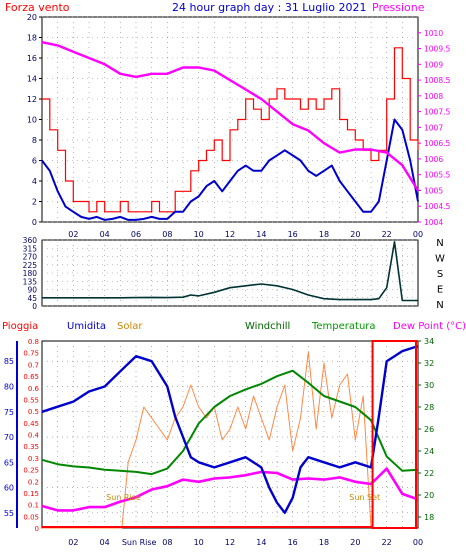 This screenshot has width=466, height=555. I want to click on panel1-left-tick-label: 2, so click(34, 202).